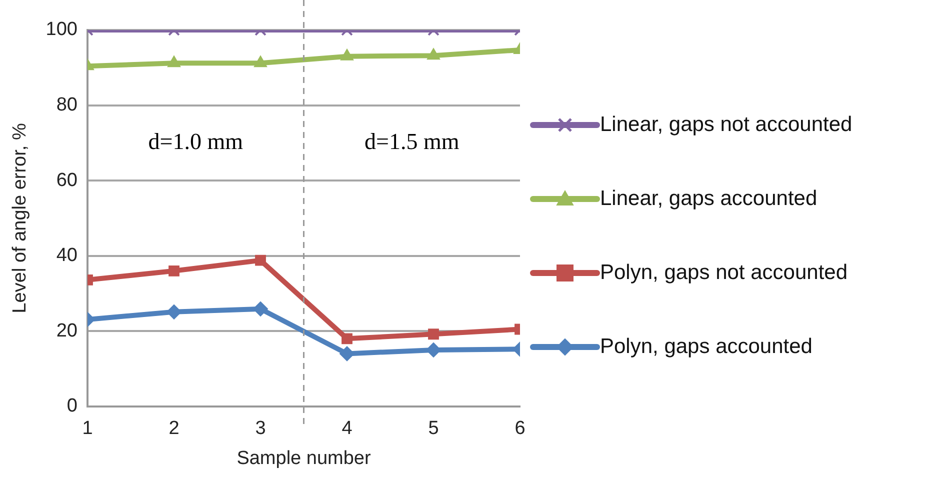  I want to click on y-tick-label: 80, so click(67, 105).